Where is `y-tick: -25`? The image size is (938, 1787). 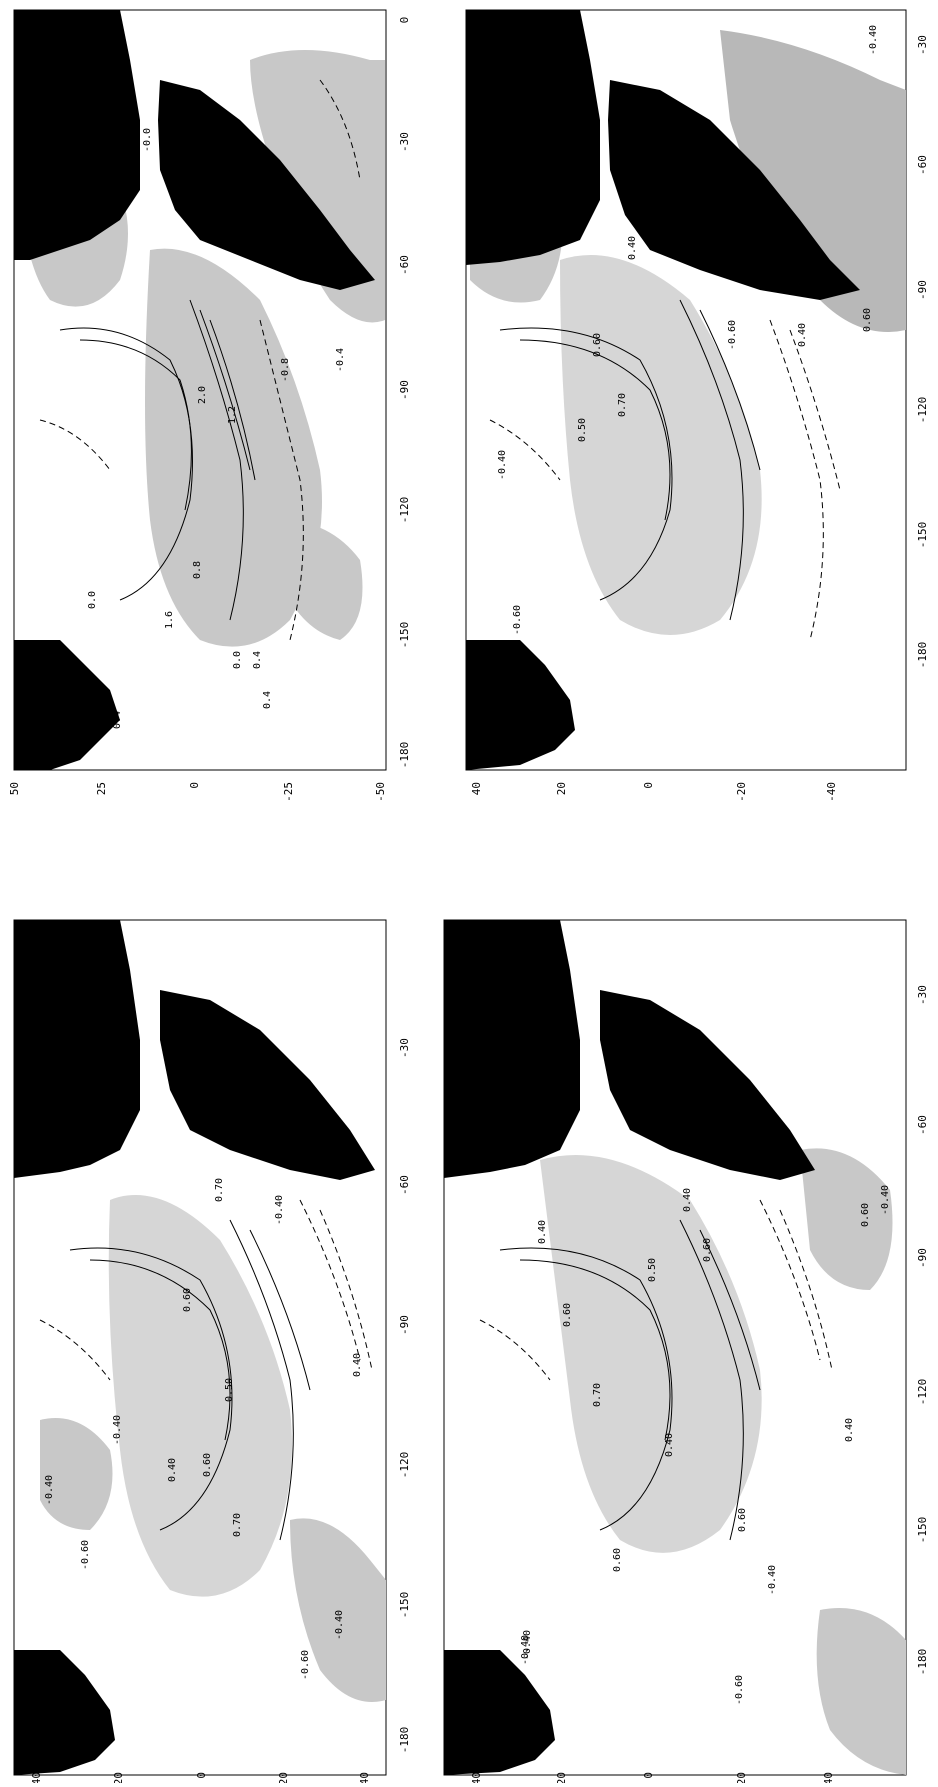 y-tick: -25 is located at coordinates (288, 792).